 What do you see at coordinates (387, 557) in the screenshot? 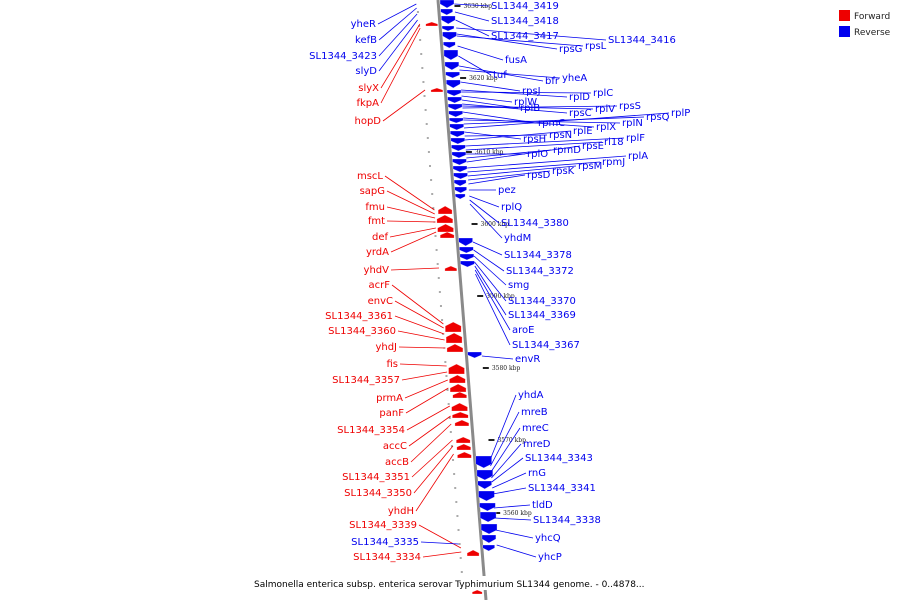
I see `gene-label: SL1344_3334` at bounding box center [387, 557].